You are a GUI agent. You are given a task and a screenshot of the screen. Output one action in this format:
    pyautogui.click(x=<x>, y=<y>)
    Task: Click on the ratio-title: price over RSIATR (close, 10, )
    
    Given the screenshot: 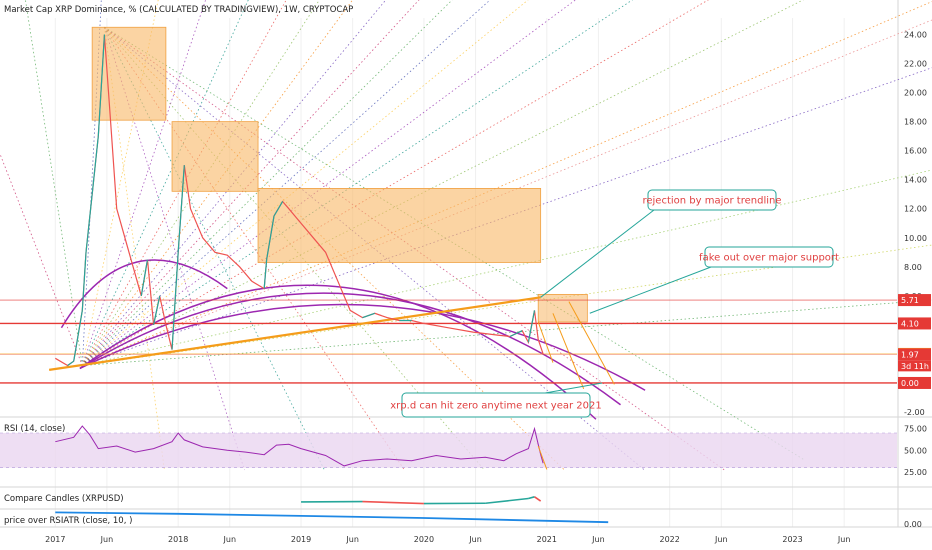 What is the action you would take?
    pyautogui.click(x=68, y=521)
    